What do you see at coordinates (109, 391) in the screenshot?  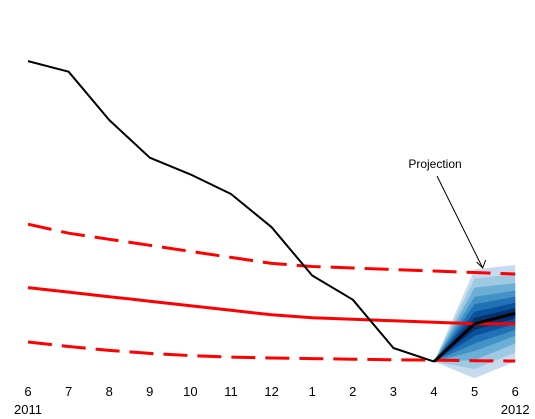 I see `x-tick-label: 8` at bounding box center [109, 391].